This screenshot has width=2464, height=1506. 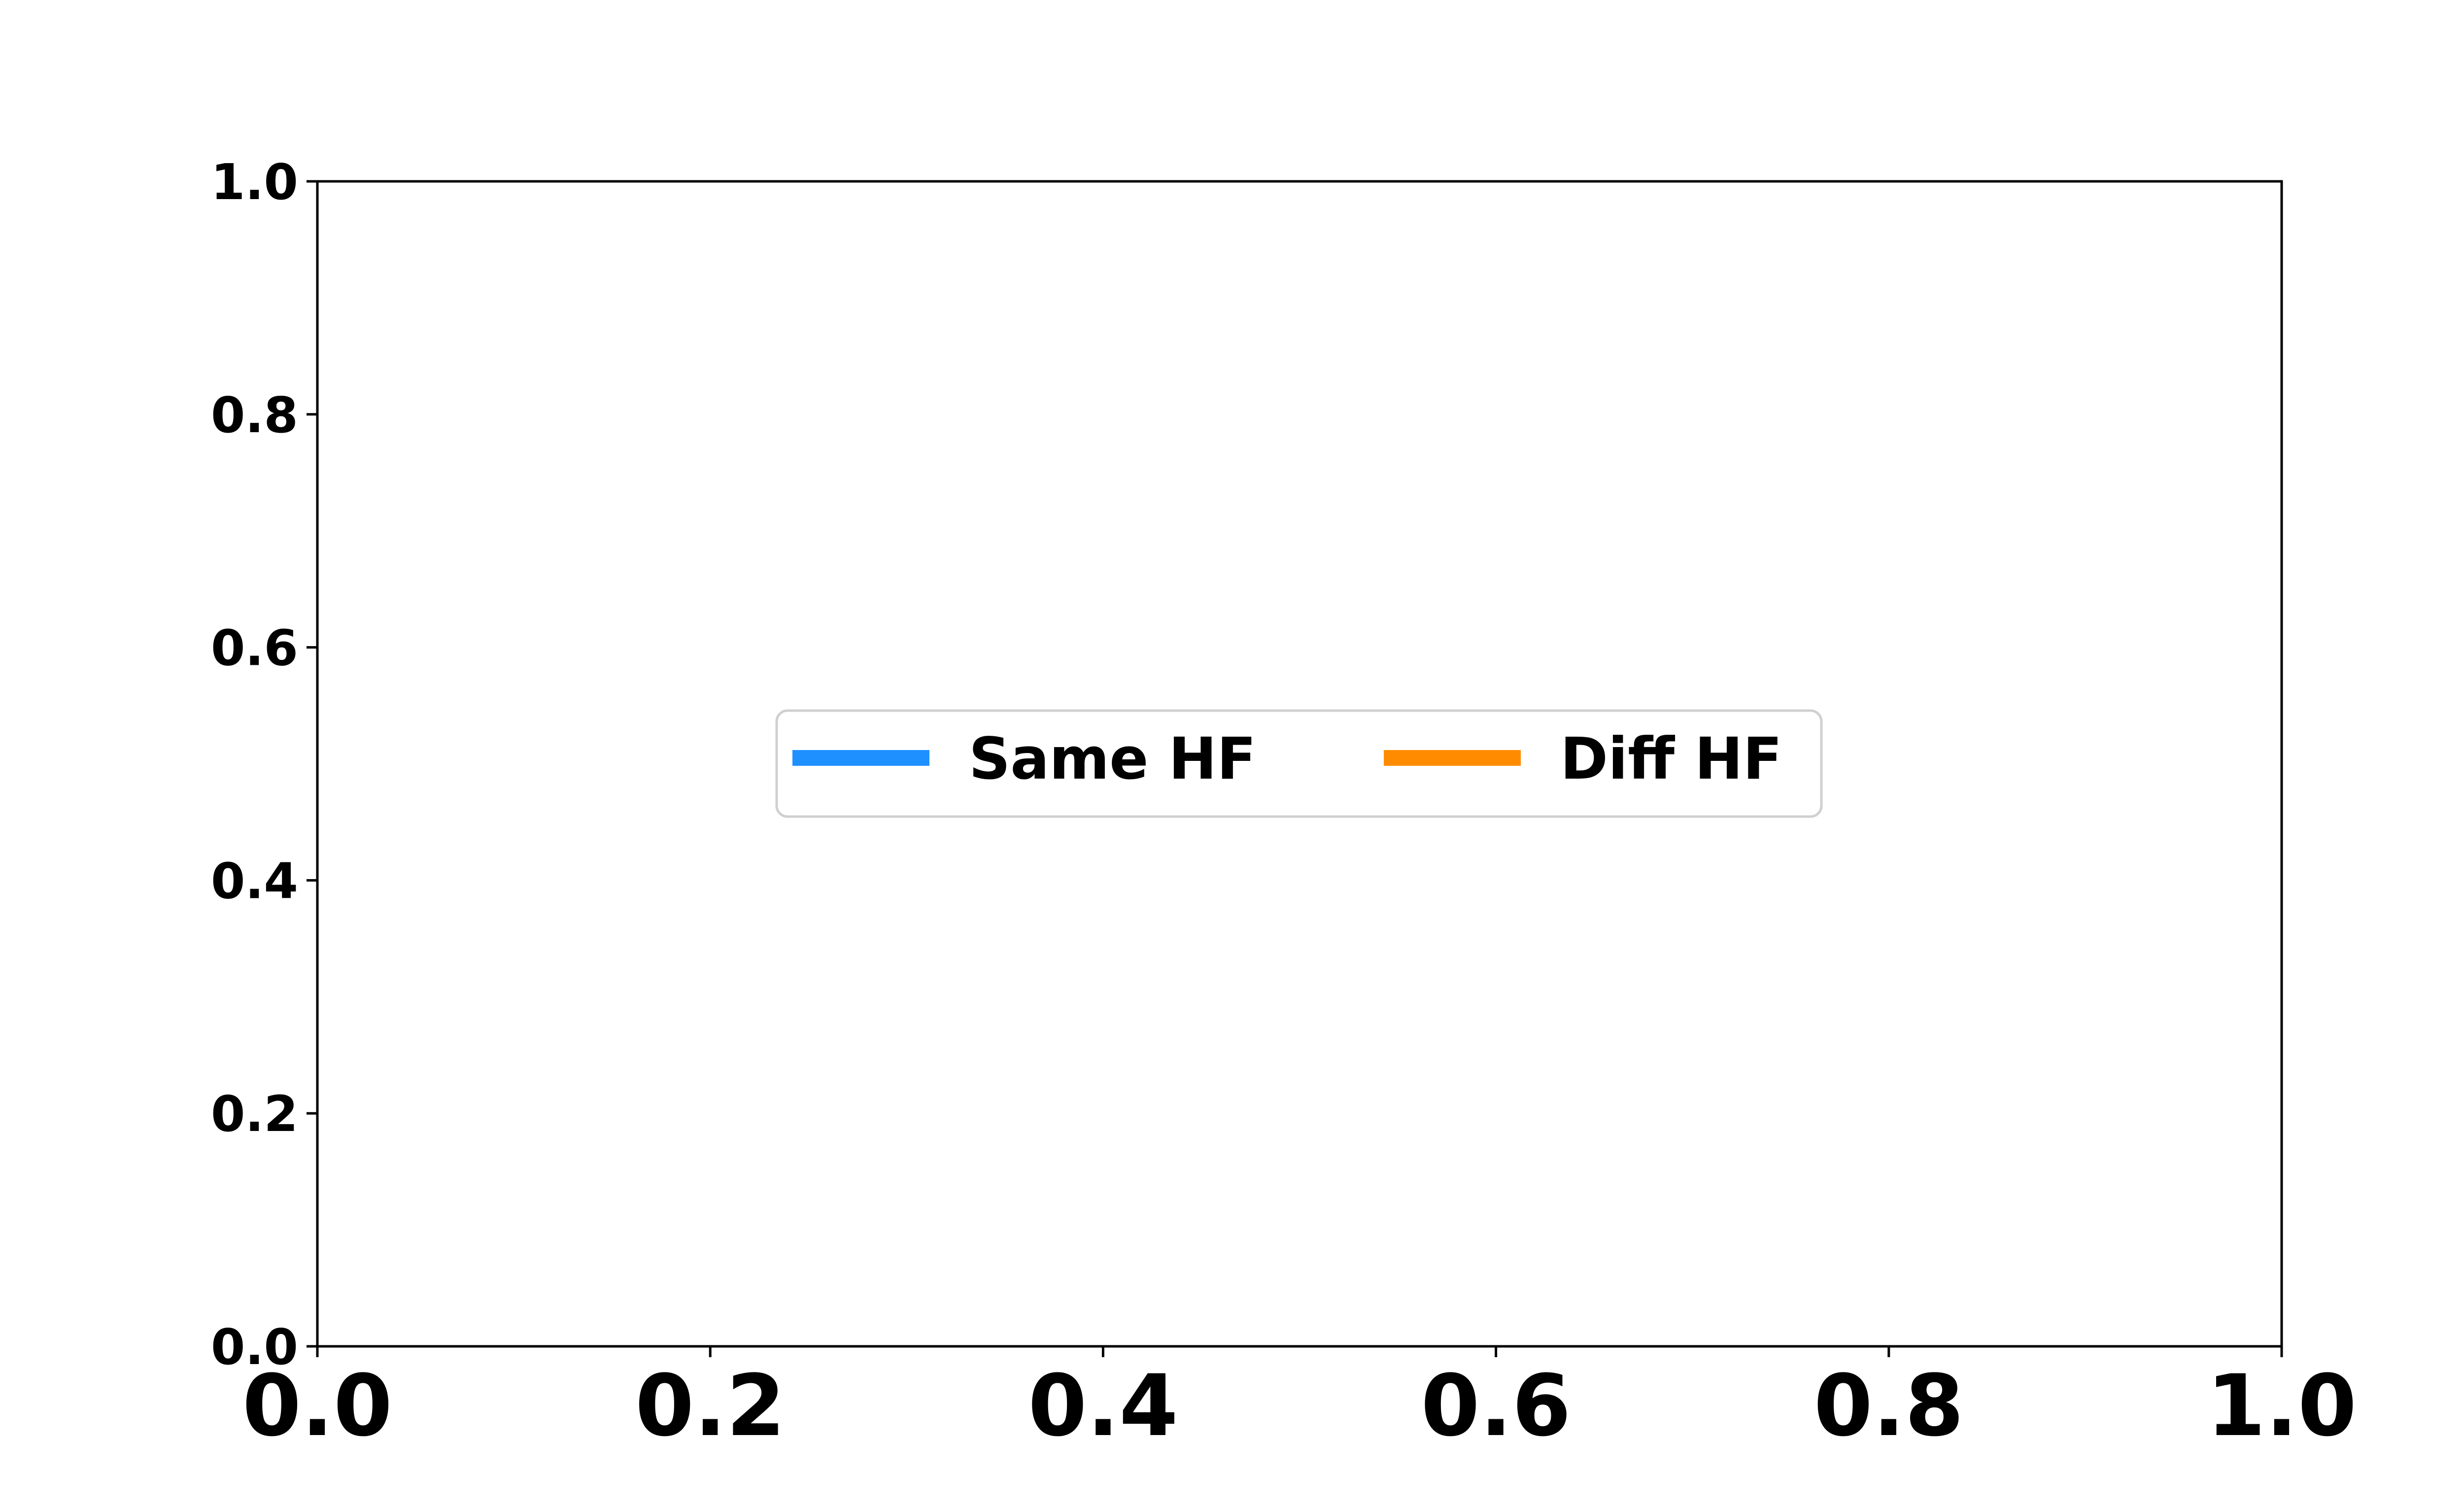 What do you see at coordinates (254, 1114) in the screenshot?
I see `y-tick-label: 0.2` at bounding box center [254, 1114].